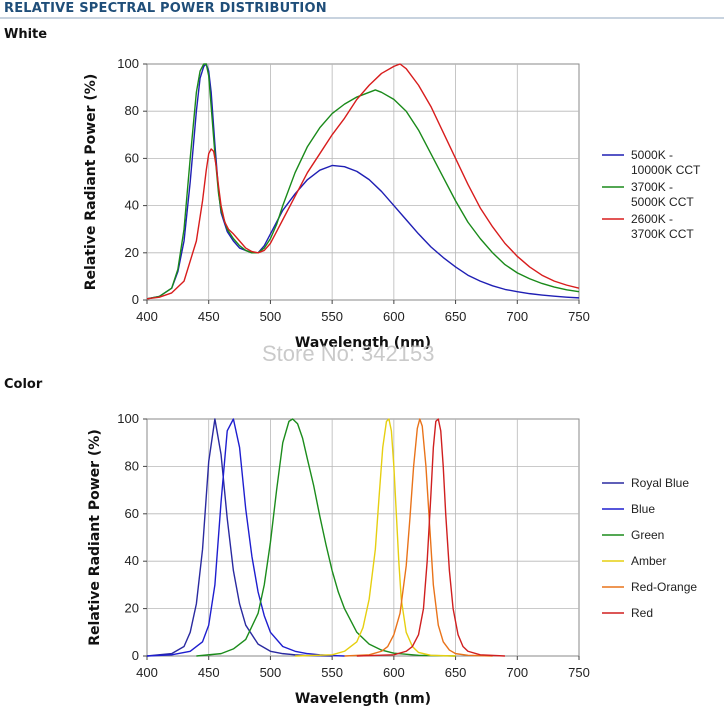  I want to click on legend-label: 5000K -, so click(652, 155).